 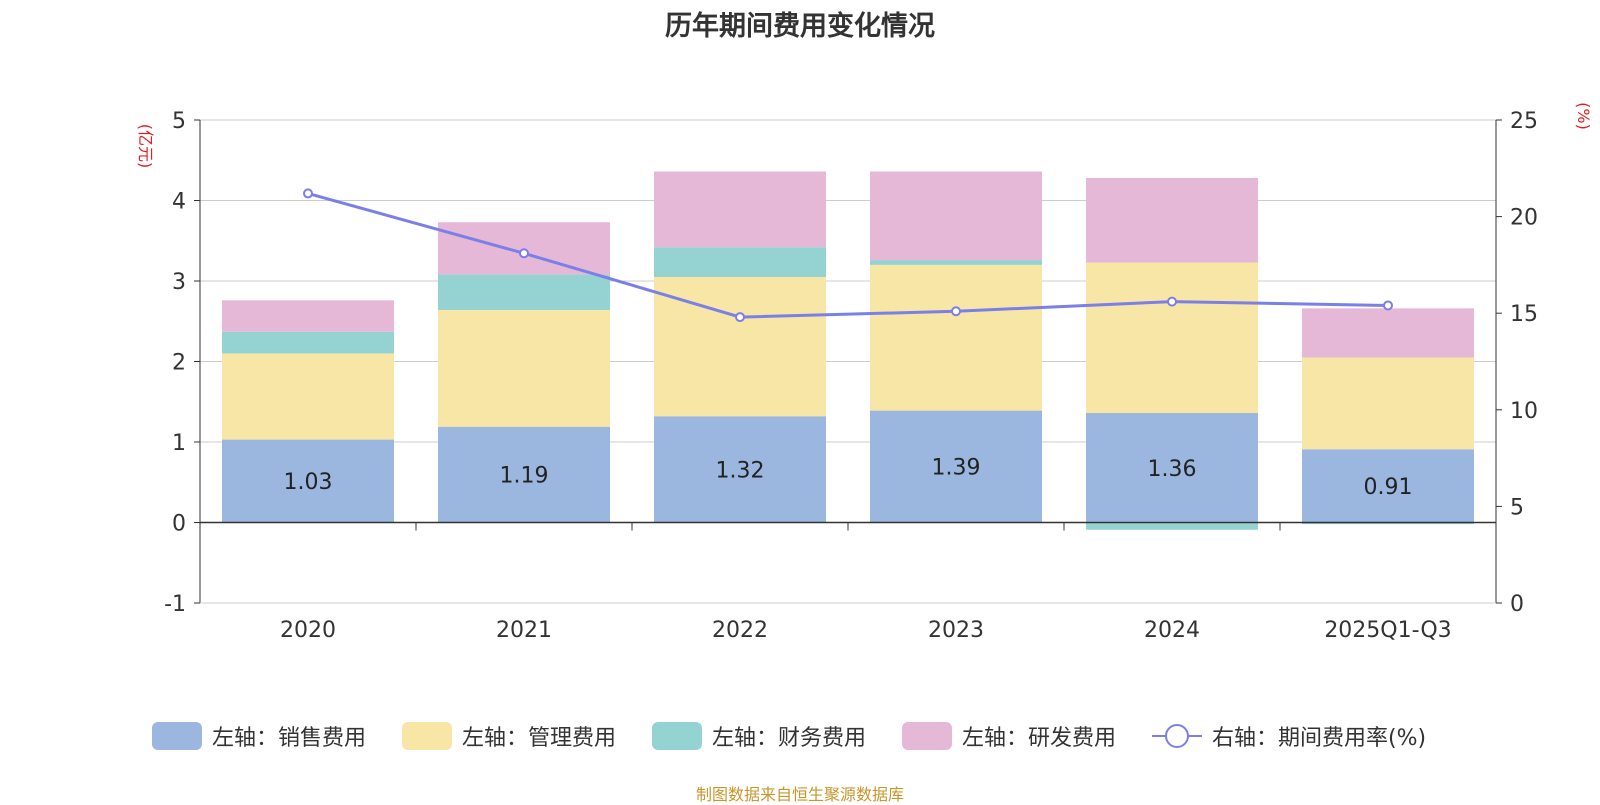 I want to click on x-axis-tick-label: 2025Q1-Q3, so click(x=1387, y=630).